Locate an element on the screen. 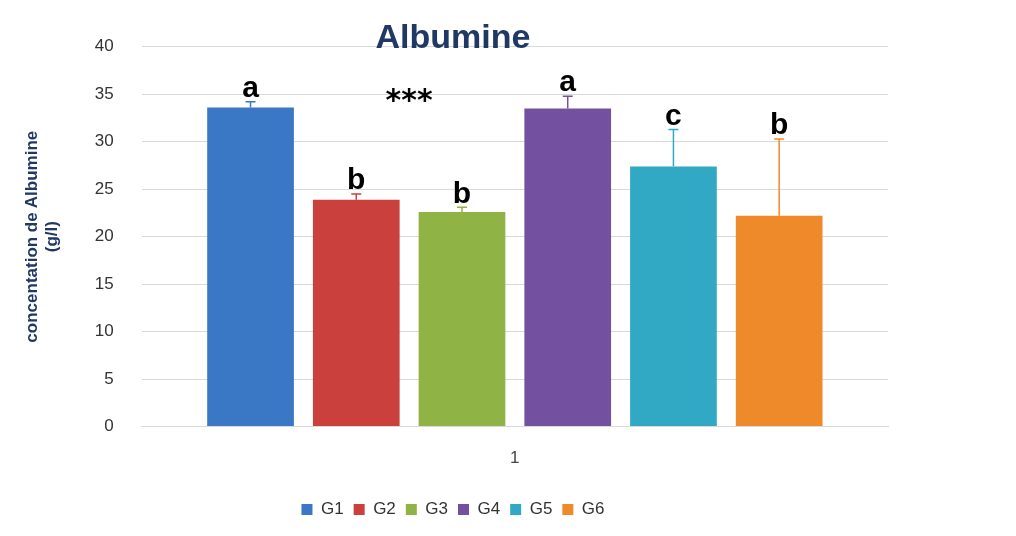  y-tick-label: 30 is located at coordinates (104, 141).